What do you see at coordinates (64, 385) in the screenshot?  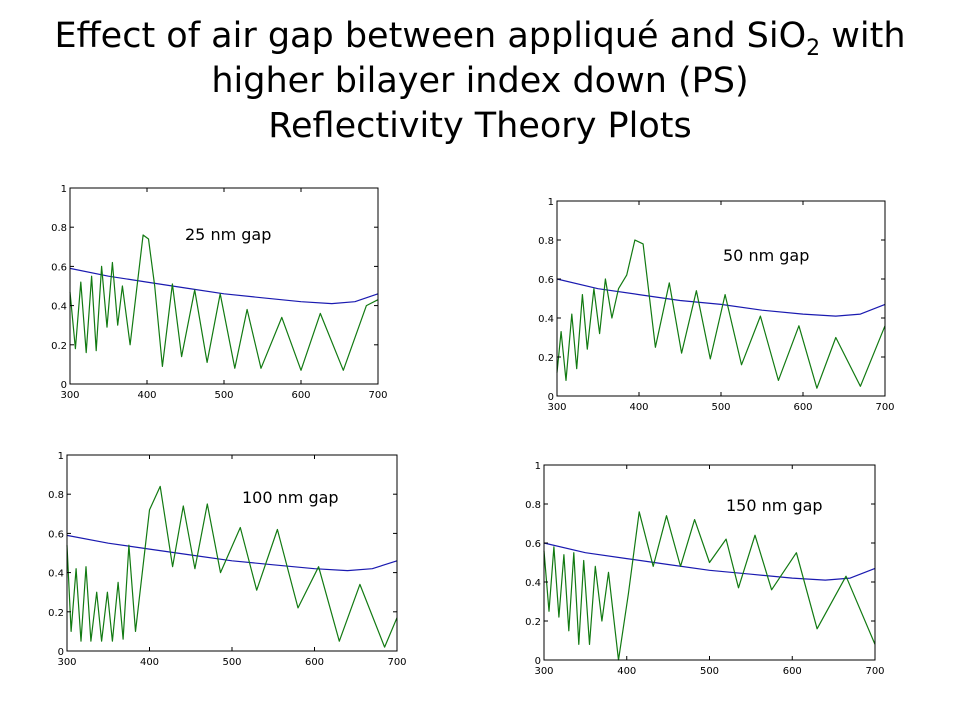 I see `plot-0-ytick-label: 0` at bounding box center [64, 385].